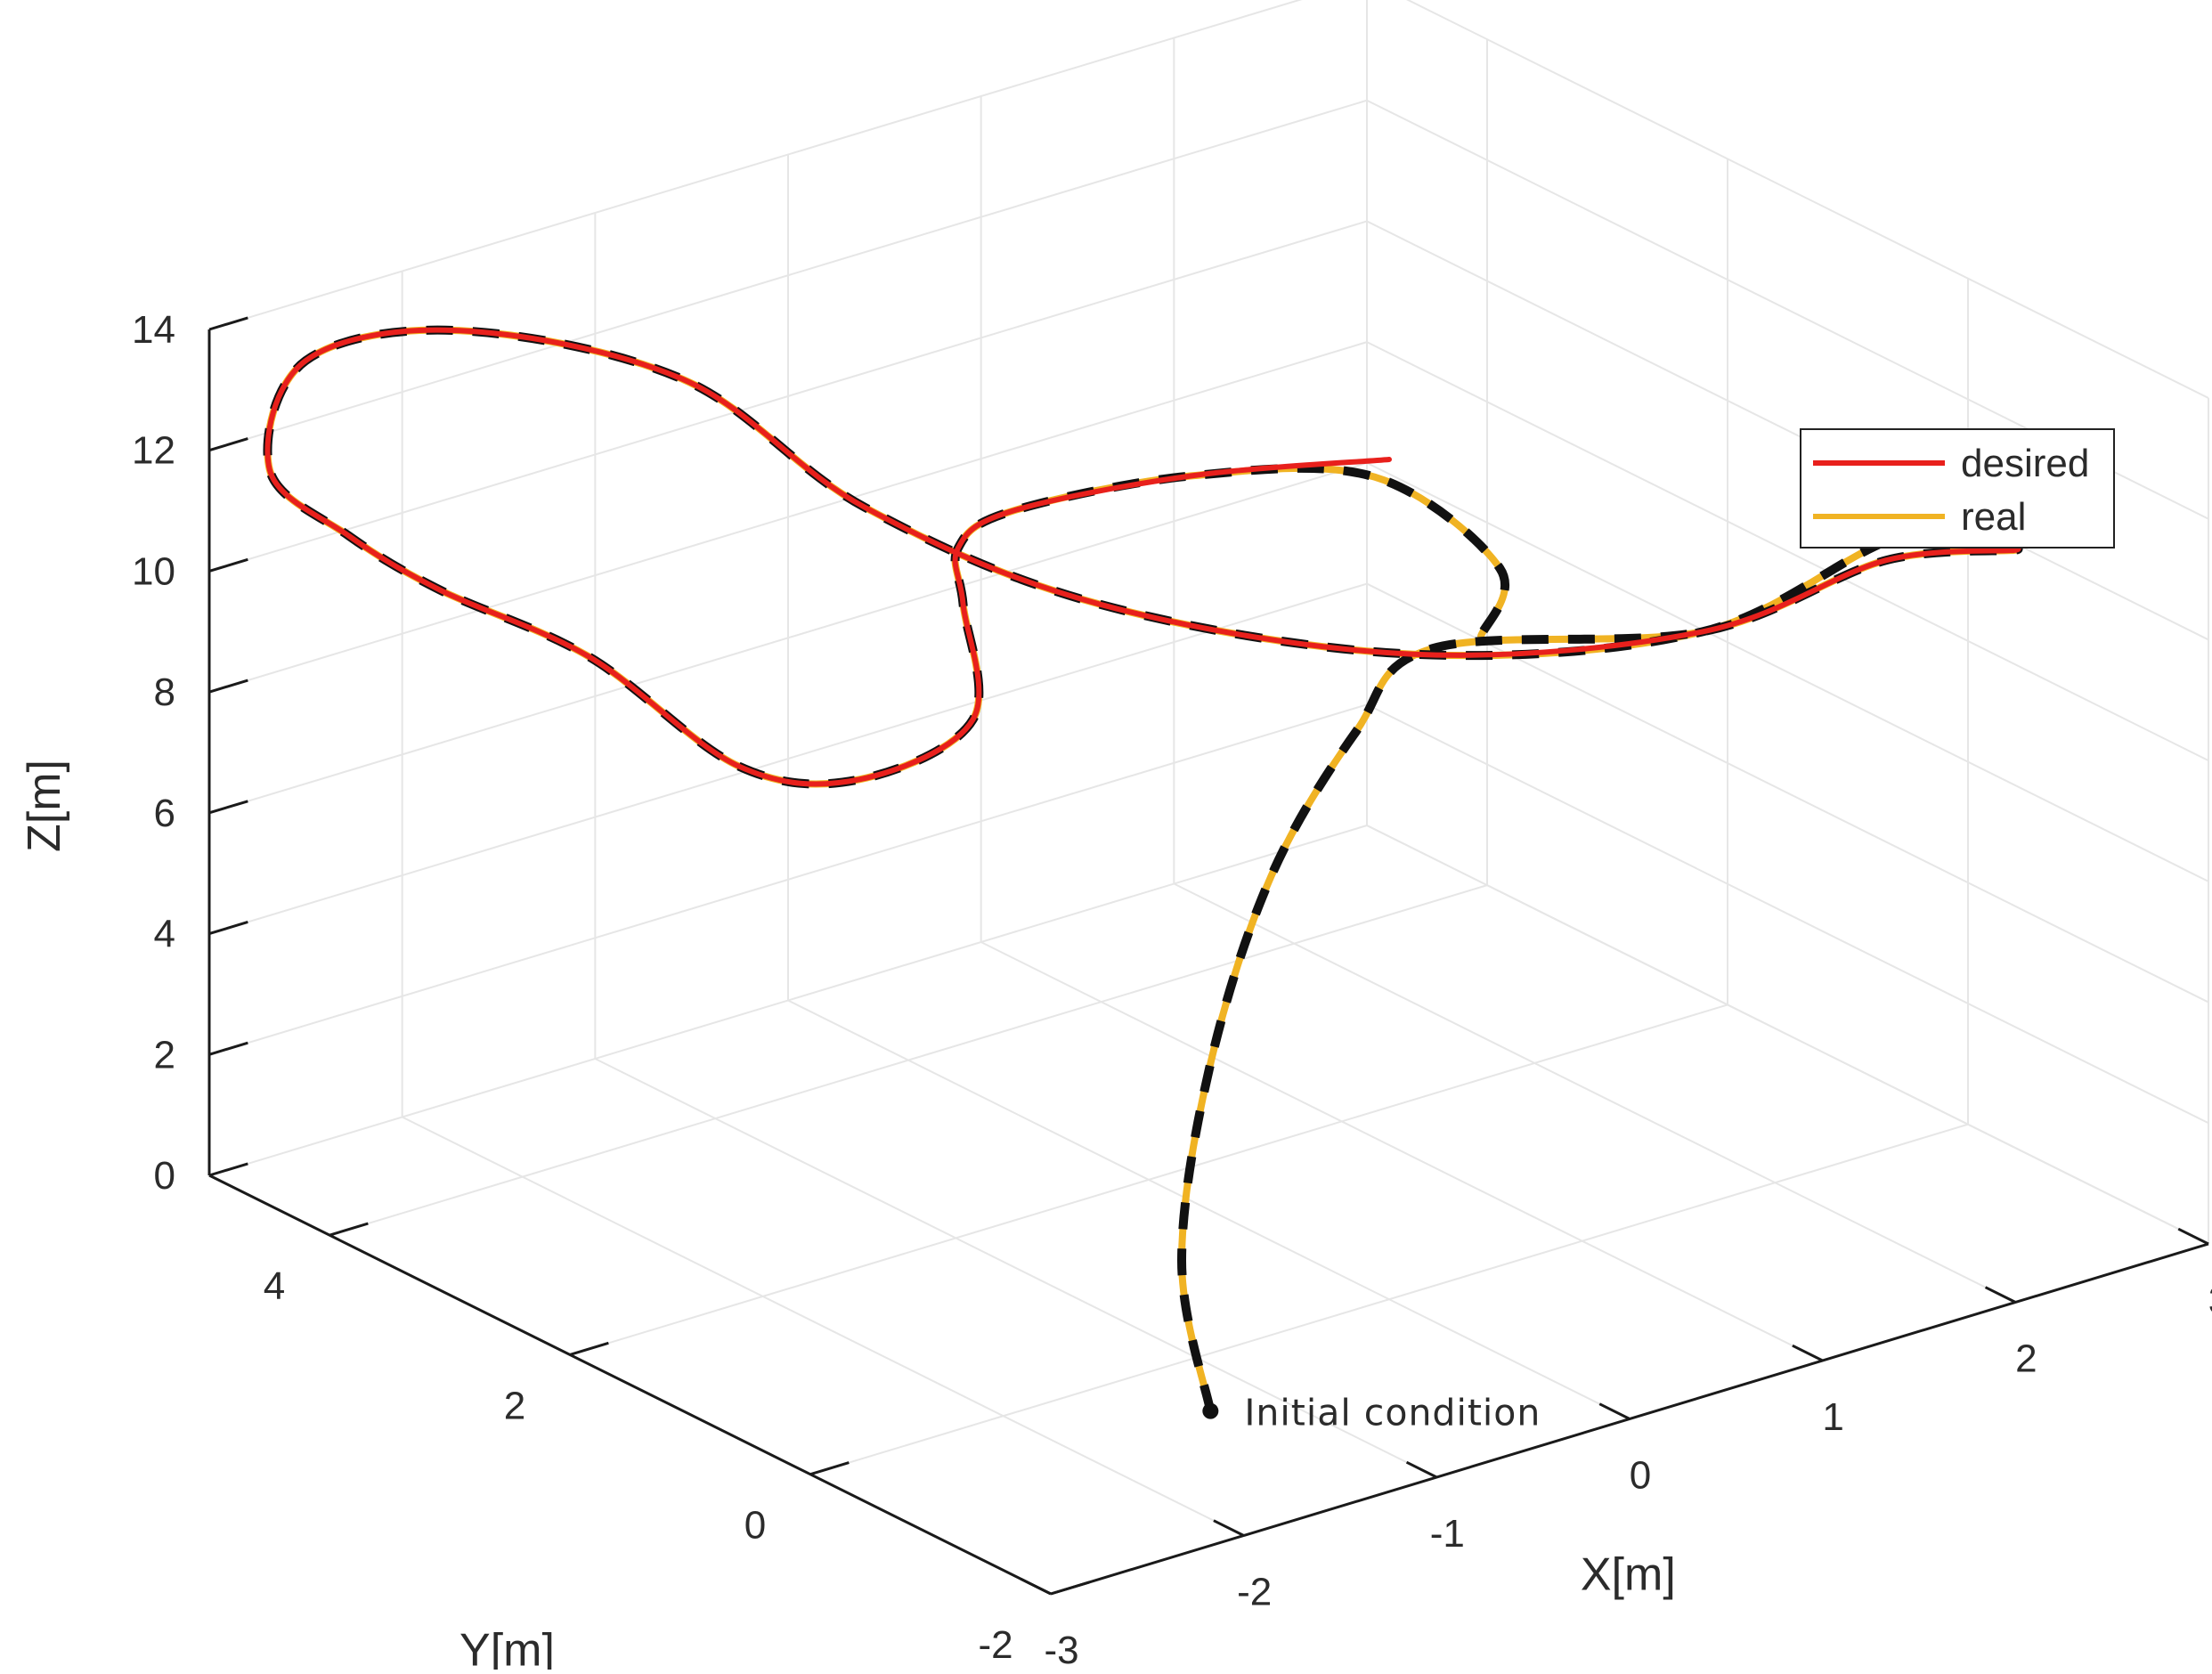 Image resolution: width=2212 pixels, height=1674 pixels. What do you see at coordinates (995, 1645) in the screenshot?
I see `y-tick-label: -2` at bounding box center [995, 1645].